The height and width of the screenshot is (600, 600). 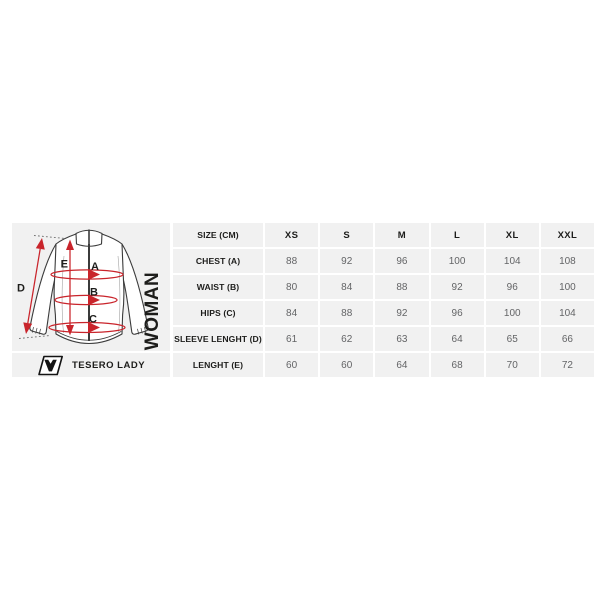 I want to click on size-table-row-chest: CHEST (A) 88 92 96 100 104 108, so click(x=383, y=261).